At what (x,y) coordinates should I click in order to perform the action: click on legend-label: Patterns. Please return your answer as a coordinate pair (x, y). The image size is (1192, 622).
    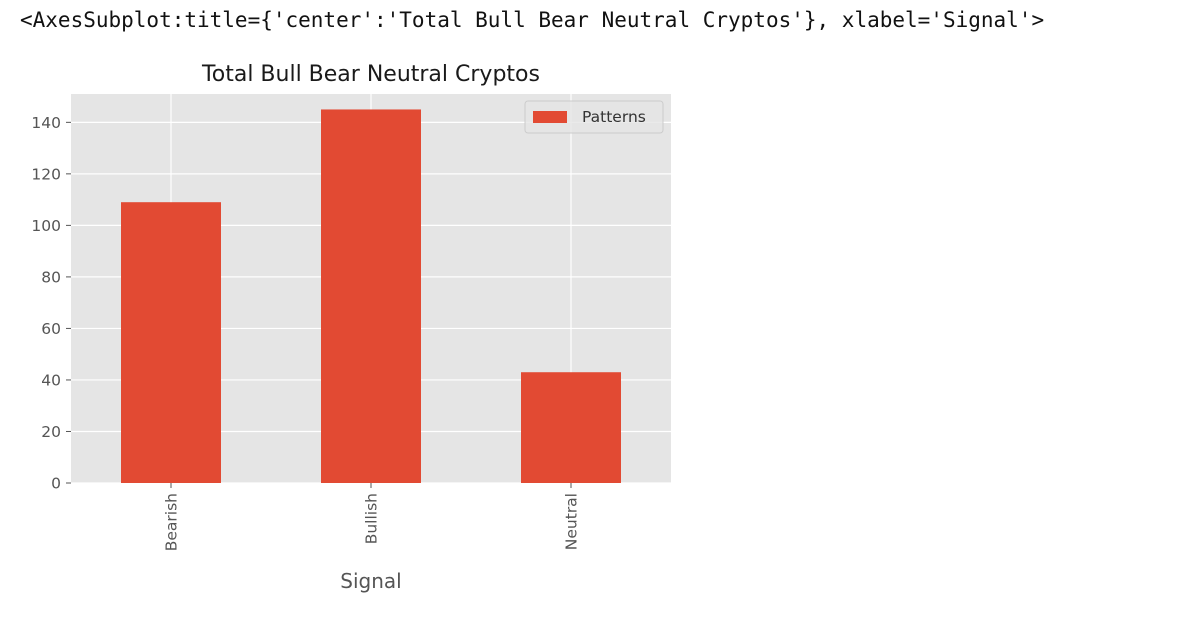
    Looking at the image, I should click on (614, 117).